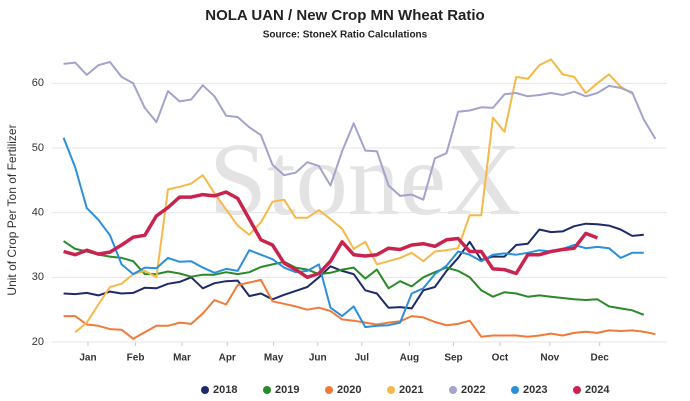 The width and height of the screenshot is (690, 401). Describe the element at coordinates (549, 358) in the screenshot. I see `x-tick-label: Nov` at that location.